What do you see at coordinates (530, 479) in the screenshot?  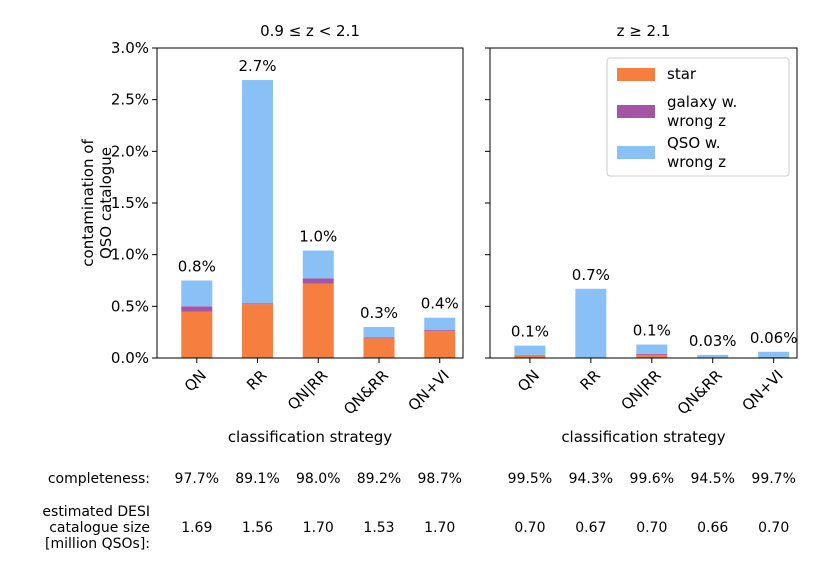 I see `cell: 99.5%` at bounding box center [530, 479].